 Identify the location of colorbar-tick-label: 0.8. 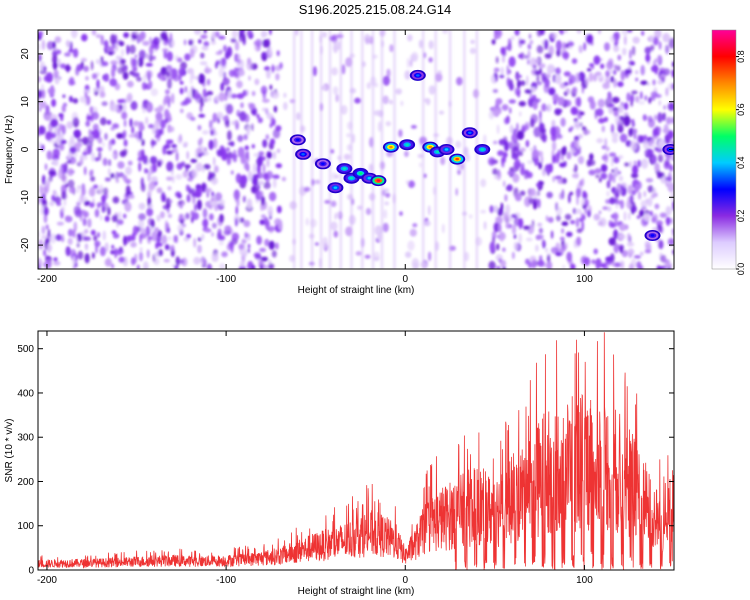
(741, 56).